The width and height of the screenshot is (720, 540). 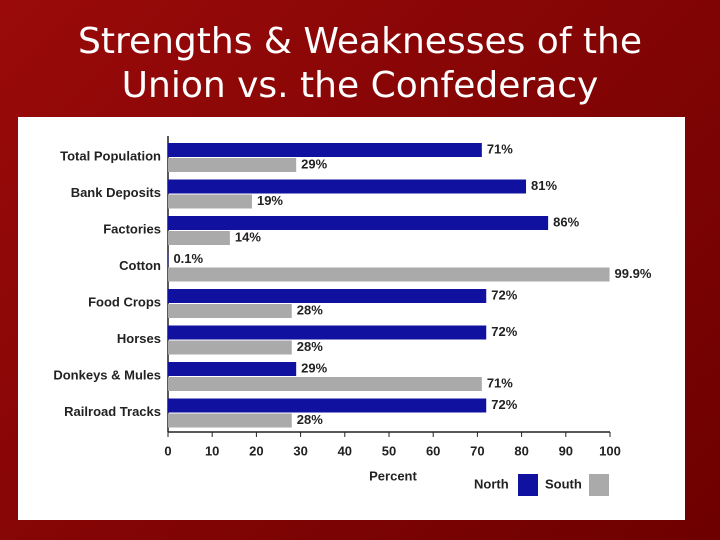 What do you see at coordinates (566, 221) in the screenshot?
I see `value-label: 86%` at bounding box center [566, 221].